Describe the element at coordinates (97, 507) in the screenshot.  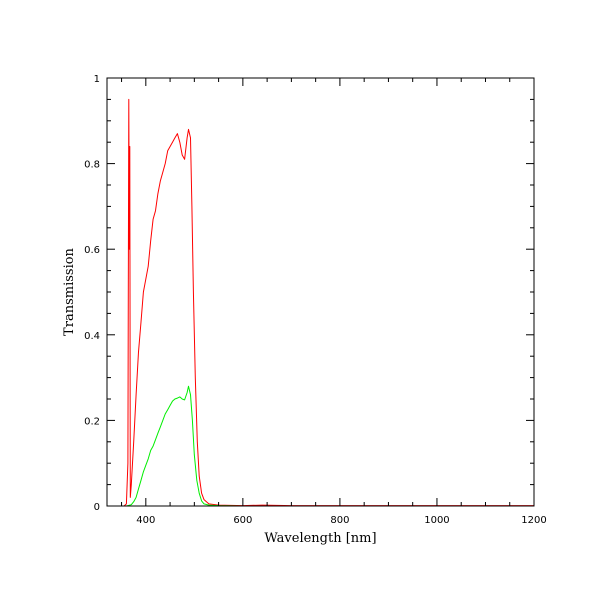
I see `y-tick-label: 0` at that location.